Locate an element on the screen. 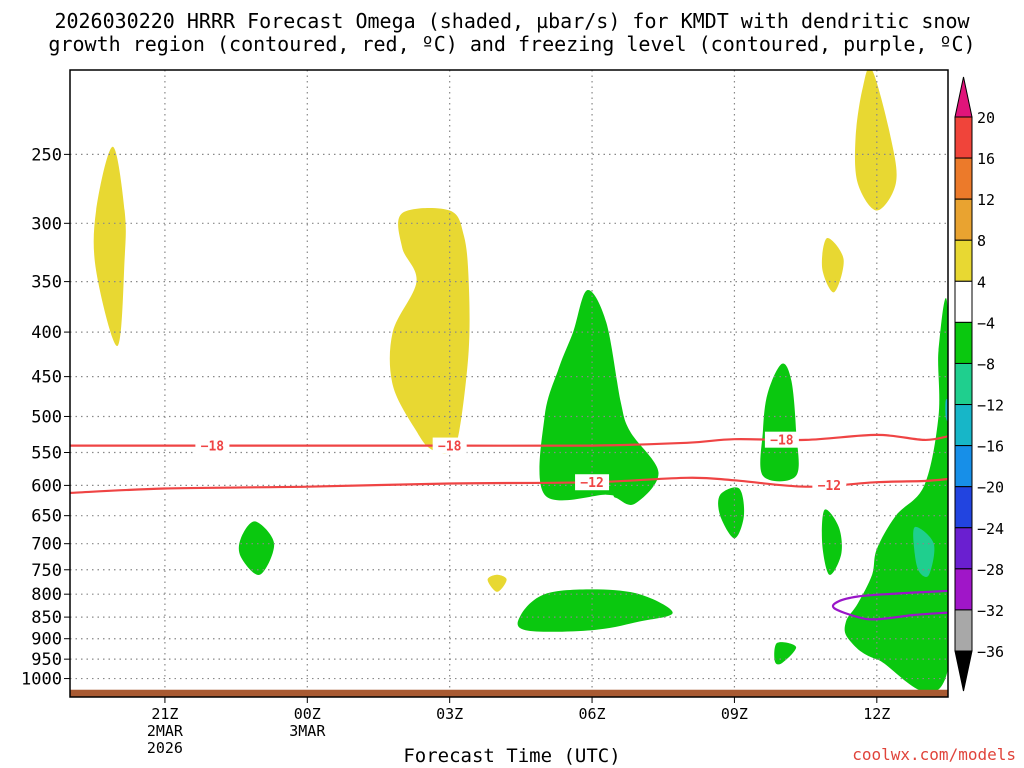 The height and width of the screenshot is (768, 1024). dgz-lower-label-1: −12 is located at coordinates (829, 486).